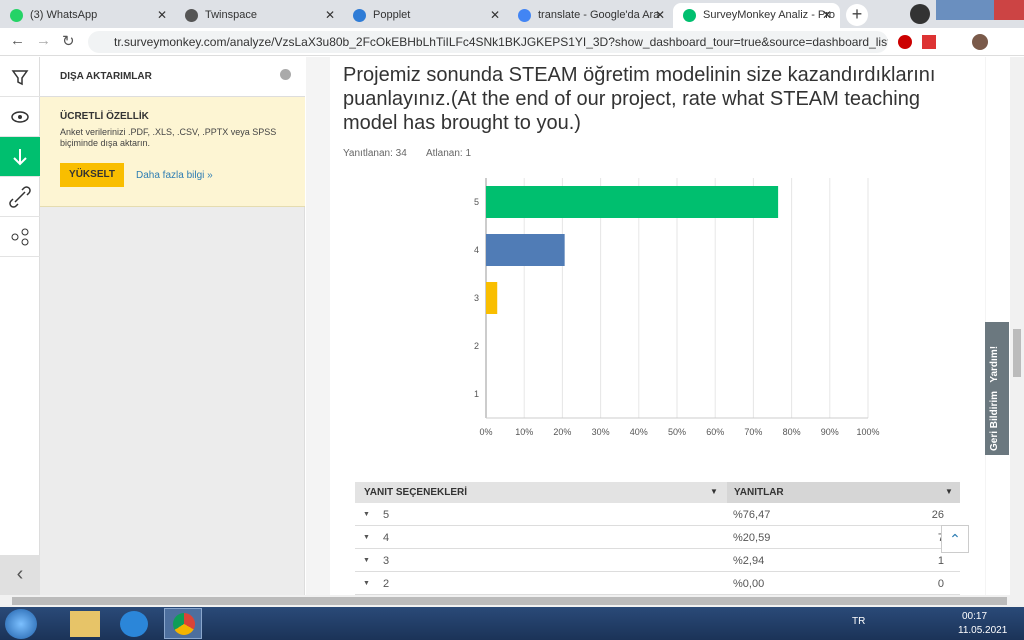 The image size is (1024, 640). I want to click on tab: Popplet ✕, so click(425, 15).